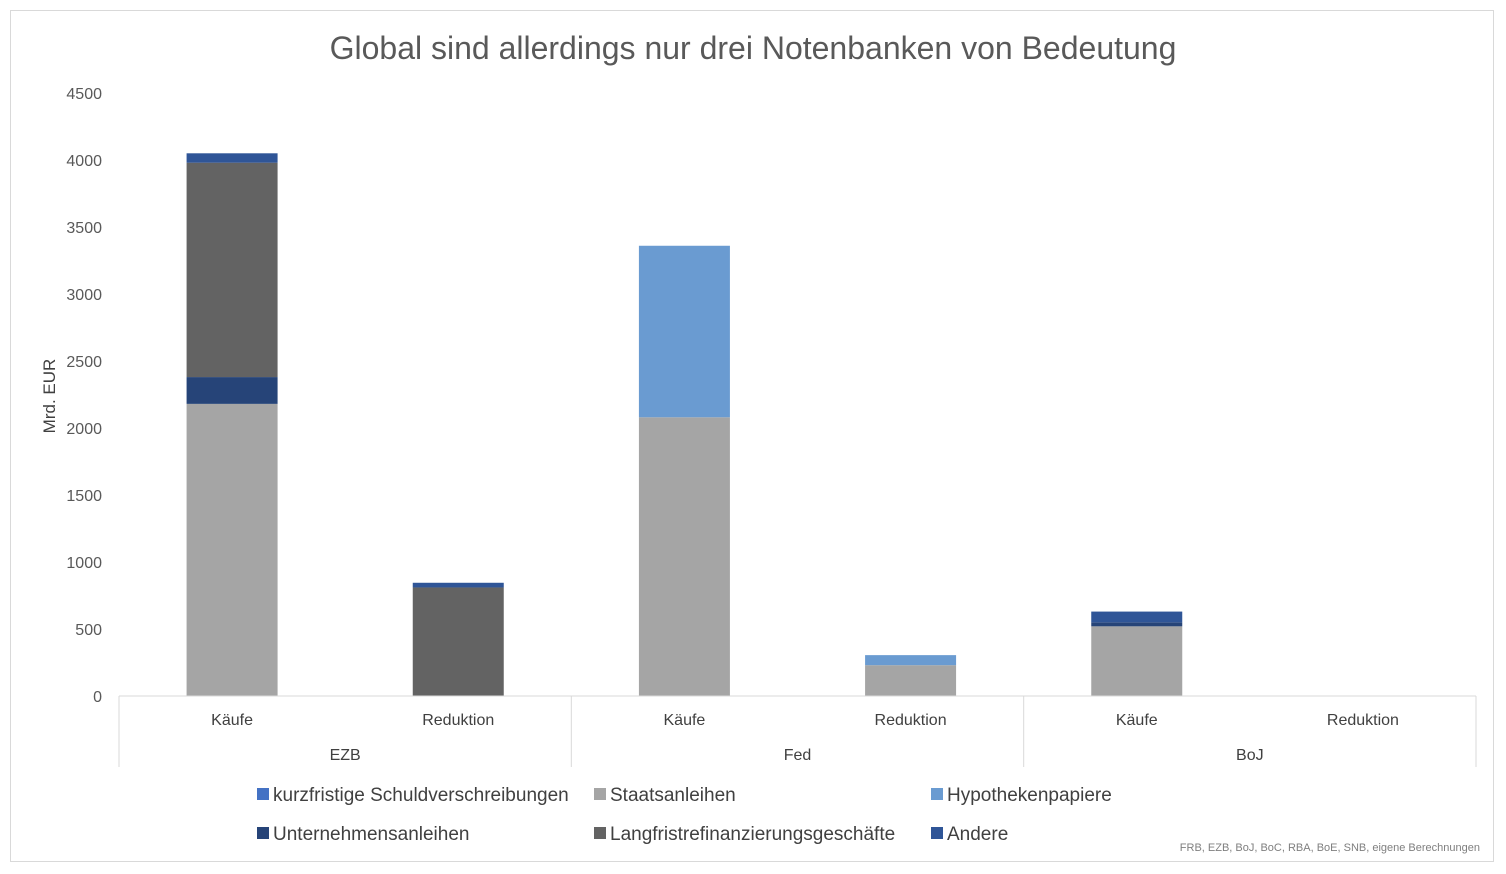 This screenshot has height=874, width=1506. What do you see at coordinates (1250, 755) in the screenshot?
I see `x-group-label: BoJ` at bounding box center [1250, 755].